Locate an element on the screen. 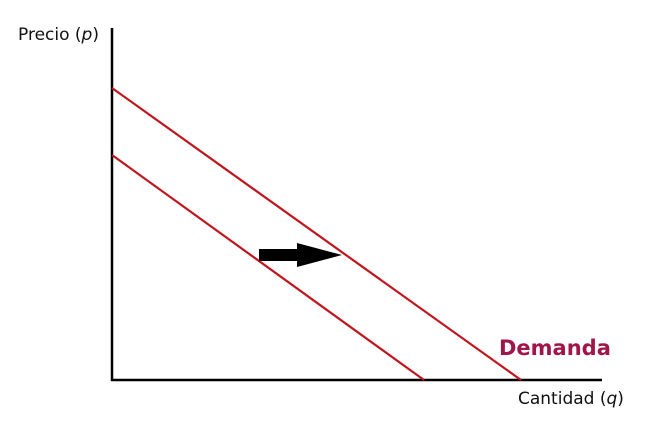 The height and width of the screenshot is (440, 668). demand-curve-label: Demanda is located at coordinates (555, 348).